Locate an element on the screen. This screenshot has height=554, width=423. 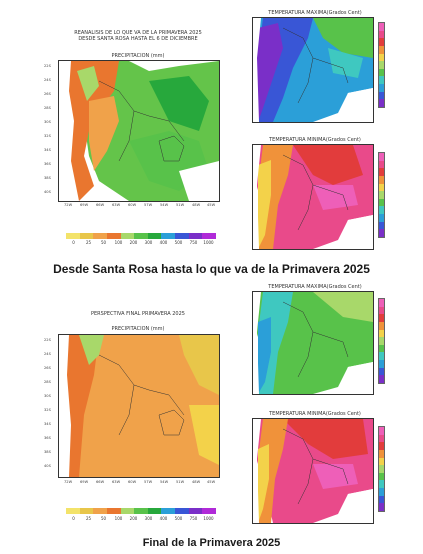
top-map-title-2: DESDE SANTA ROSA HASTA EL 6 DE DICIEMBRE is located at coordinates (138, 39).